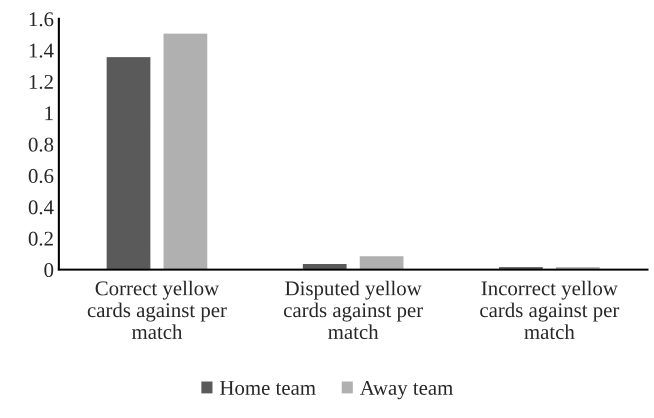 Image resolution: width=654 pixels, height=418 pixels. Describe the element at coordinates (41, 82) in the screenshot. I see `y-tick-label: 1.2` at that location.